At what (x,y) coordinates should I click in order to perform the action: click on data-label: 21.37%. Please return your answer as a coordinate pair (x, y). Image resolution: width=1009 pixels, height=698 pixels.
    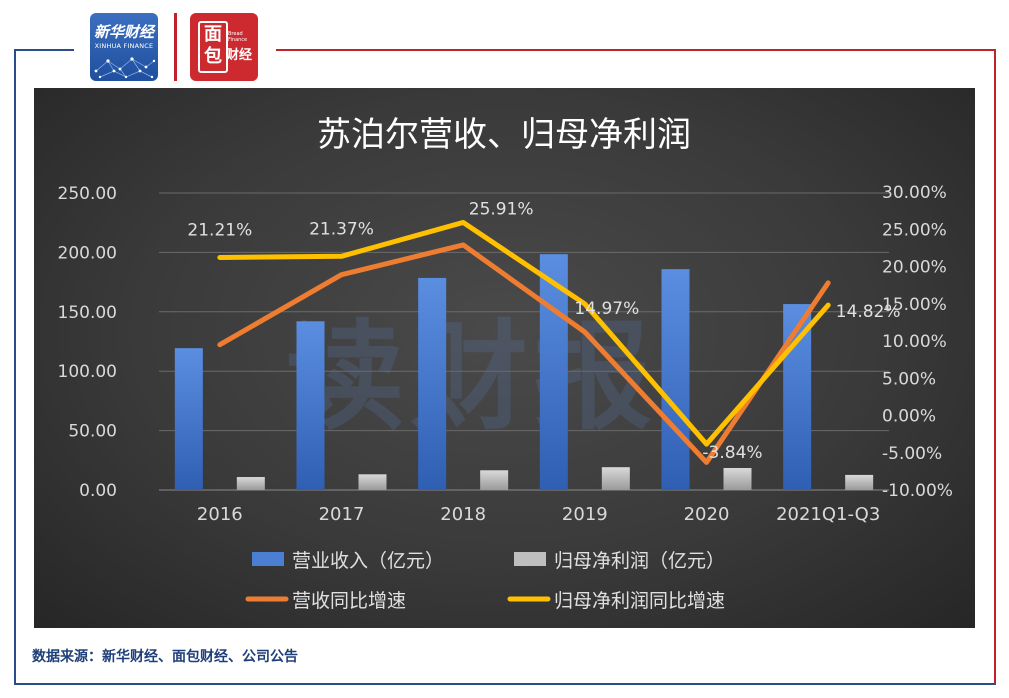
    Looking at the image, I should click on (341, 229).